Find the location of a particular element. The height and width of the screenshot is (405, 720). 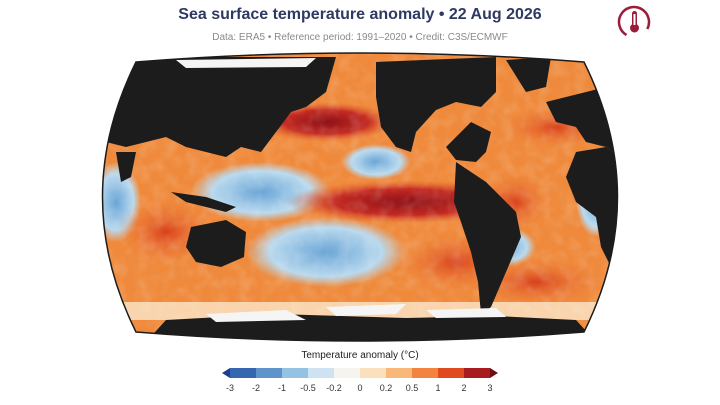

colorbar-tick-label: 0 is located at coordinates (360, 388).